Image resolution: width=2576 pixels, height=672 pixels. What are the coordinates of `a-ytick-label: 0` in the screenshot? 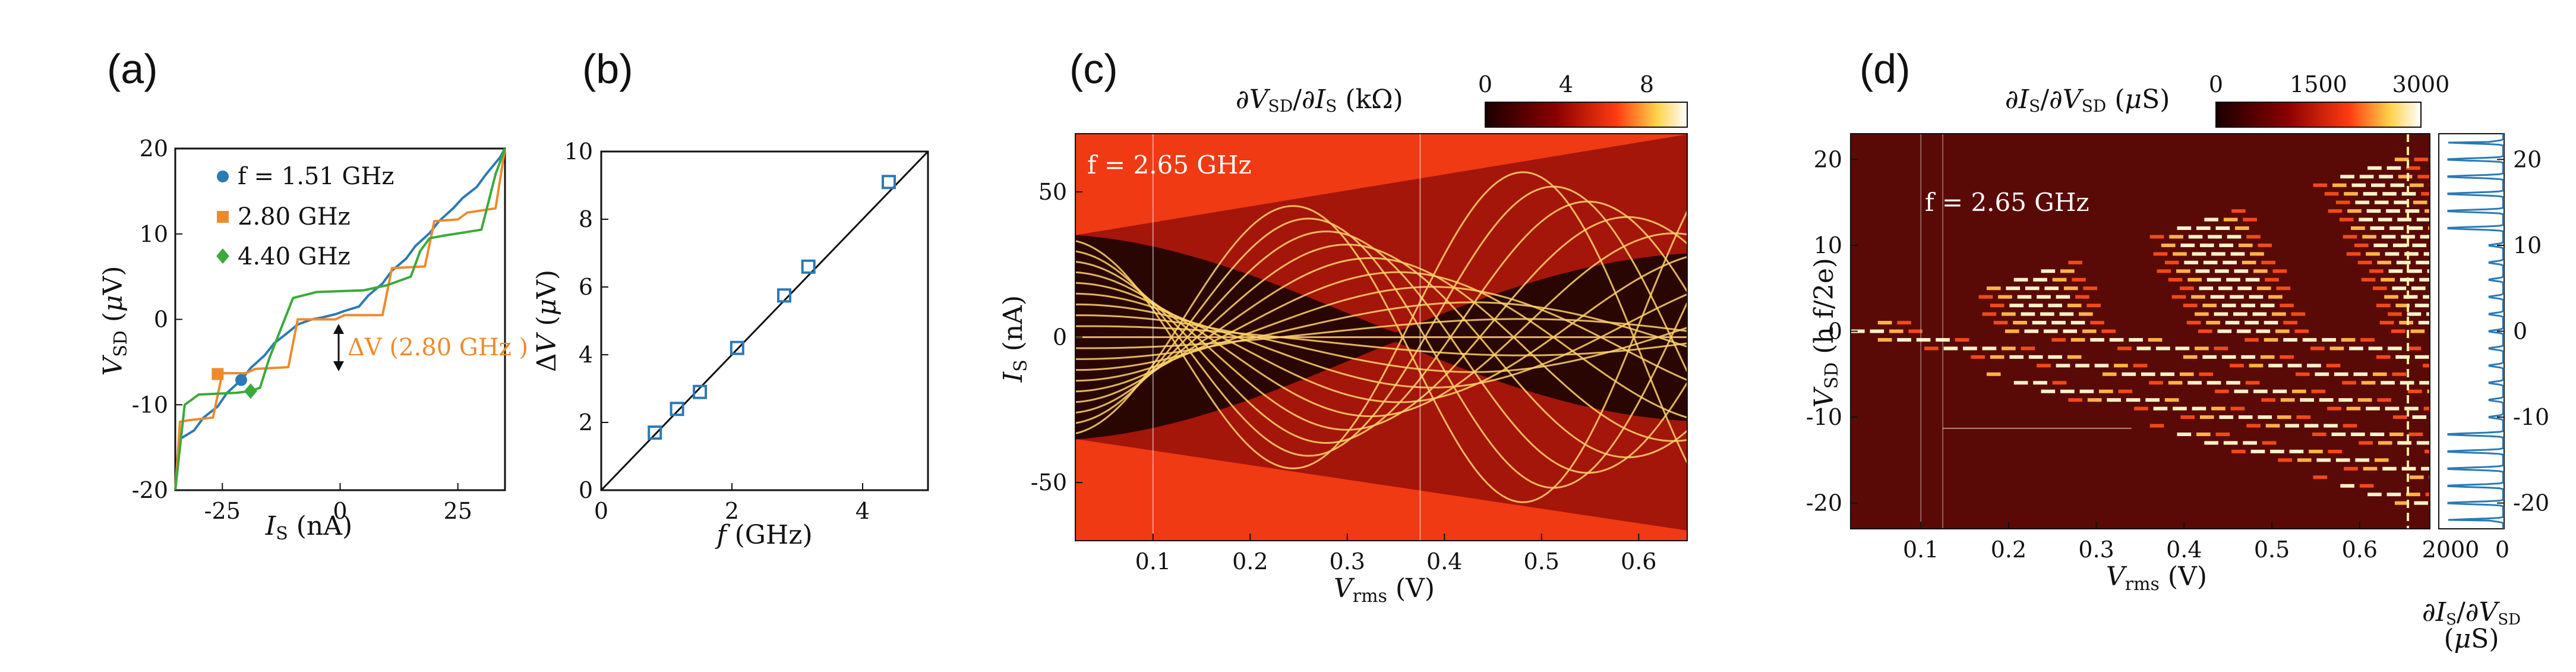 It's located at (161, 320).